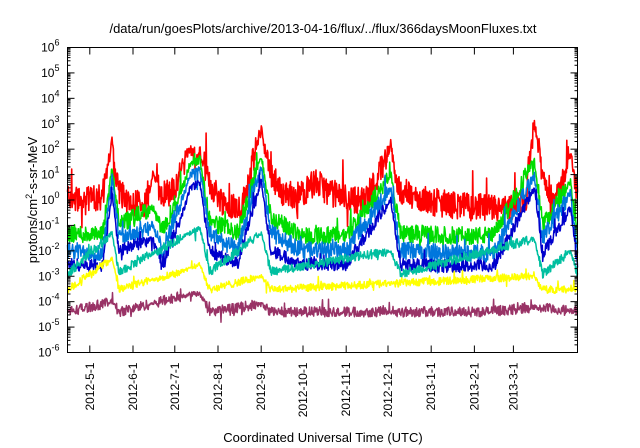 The height and width of the screenshot is (448, 640). What do you see at coordinates (56, 195) in the screenshot?
I see `y-tick-exponent: 0` at bounding box center [56, 195].